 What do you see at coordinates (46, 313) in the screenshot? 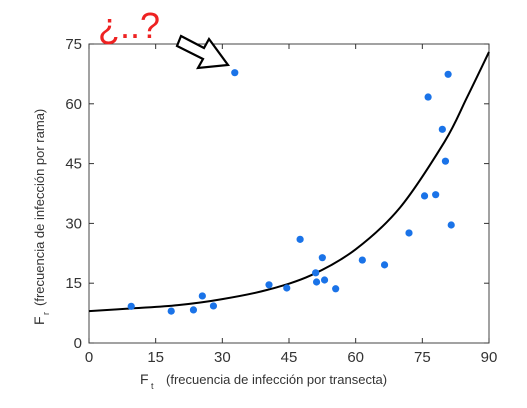
I see `y-axis-subscript: r` at bounding box center [46, 313].